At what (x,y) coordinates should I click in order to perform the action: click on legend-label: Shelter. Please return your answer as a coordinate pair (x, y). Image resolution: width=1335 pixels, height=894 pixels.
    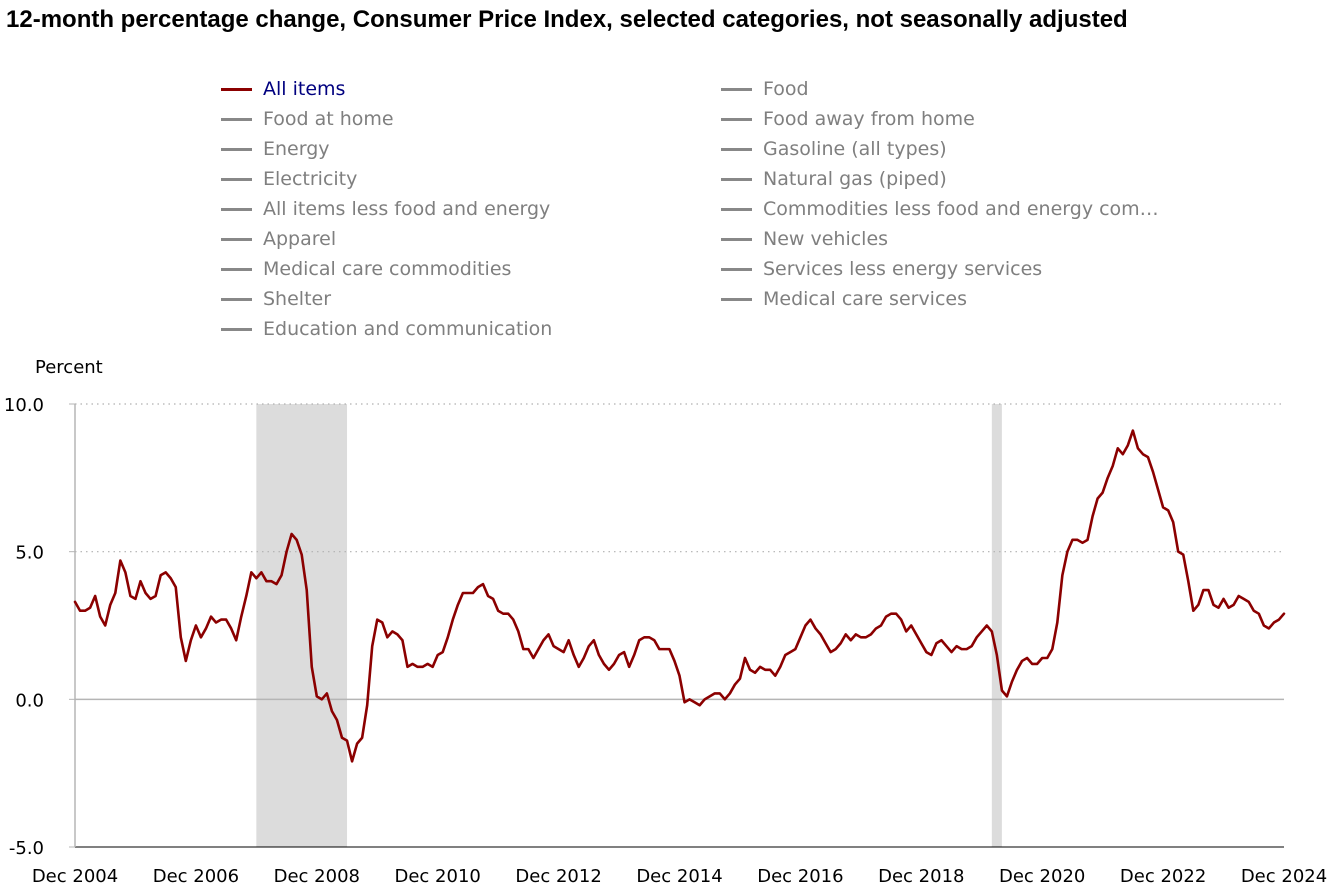
    Looking at the image, I should click on (297, 299).